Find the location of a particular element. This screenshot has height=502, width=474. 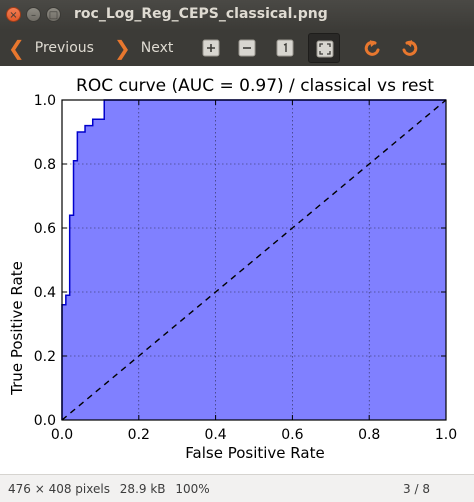

window-title: roc_Log_Reg_CEPS_classical.png is located at coordinates (201, 14).